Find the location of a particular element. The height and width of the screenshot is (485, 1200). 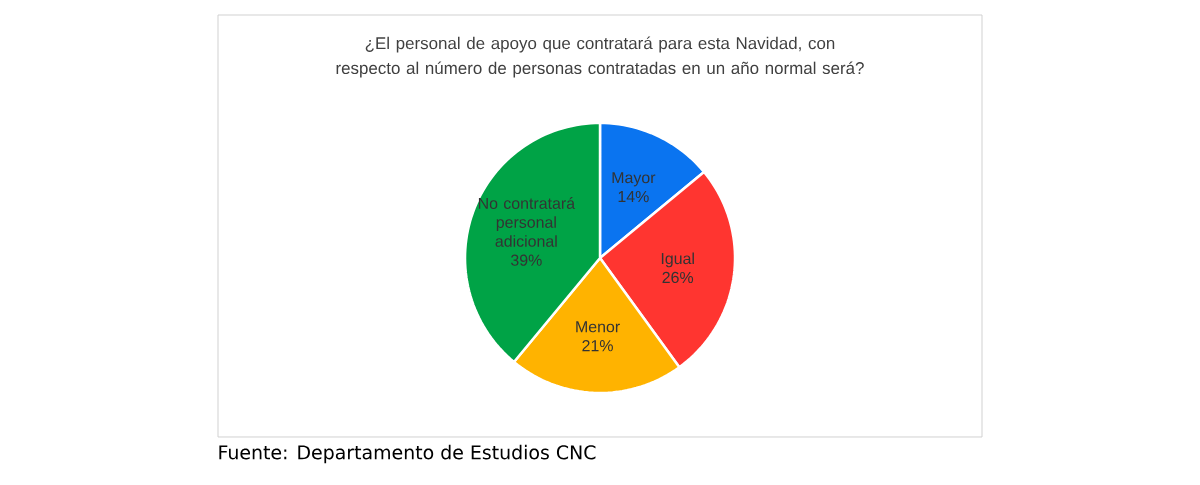

slice-label: Menor is located at coordinates (598, 327).